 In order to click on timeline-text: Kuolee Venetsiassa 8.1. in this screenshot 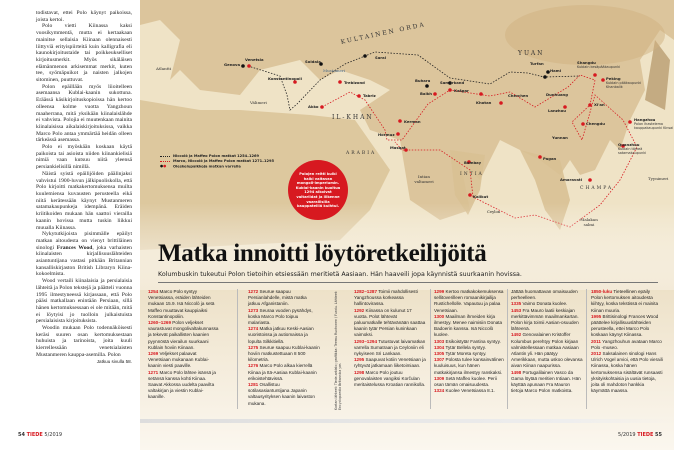, I will do `click(470, 391)`.